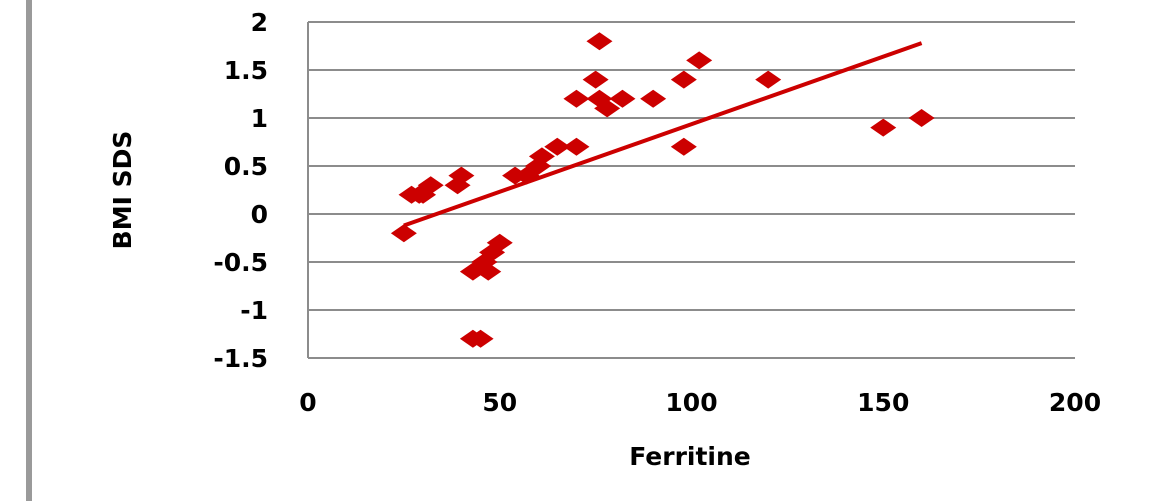  What do you see at coordinates (240, 262) in the screenshot?
I see `y-tick-label: -0.5` at bounding box center [240, 262].